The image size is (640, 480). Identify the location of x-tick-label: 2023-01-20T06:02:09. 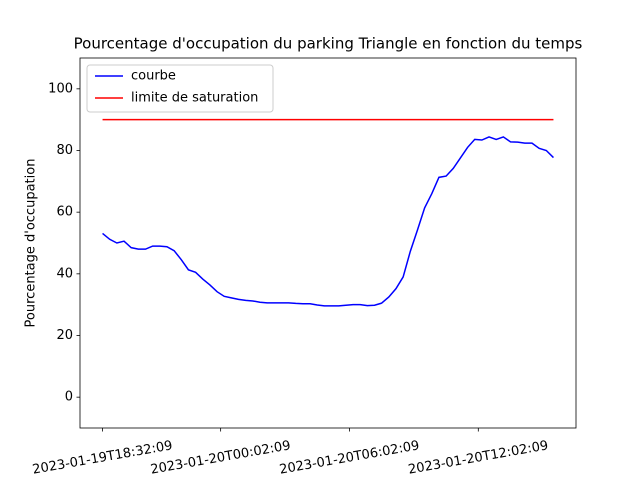
(349, 457).